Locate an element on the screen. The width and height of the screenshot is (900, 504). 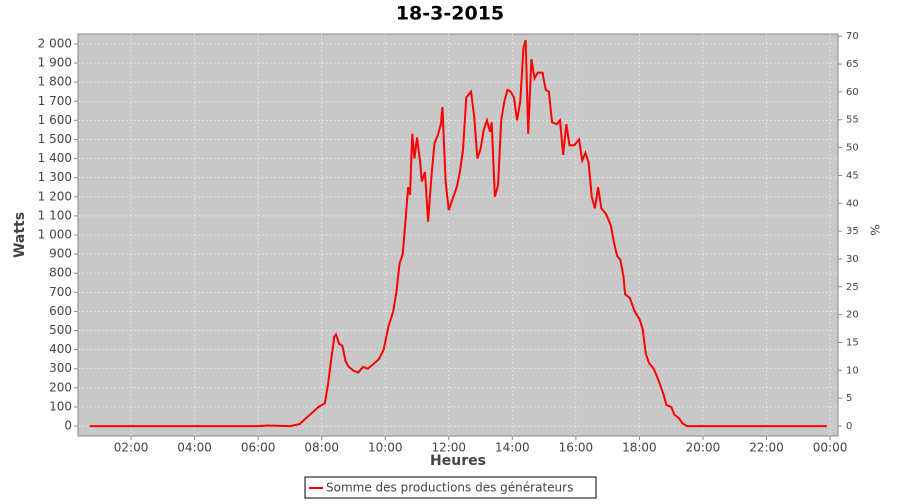
x-axis-label: Heures is located at coordinates (458, 461).